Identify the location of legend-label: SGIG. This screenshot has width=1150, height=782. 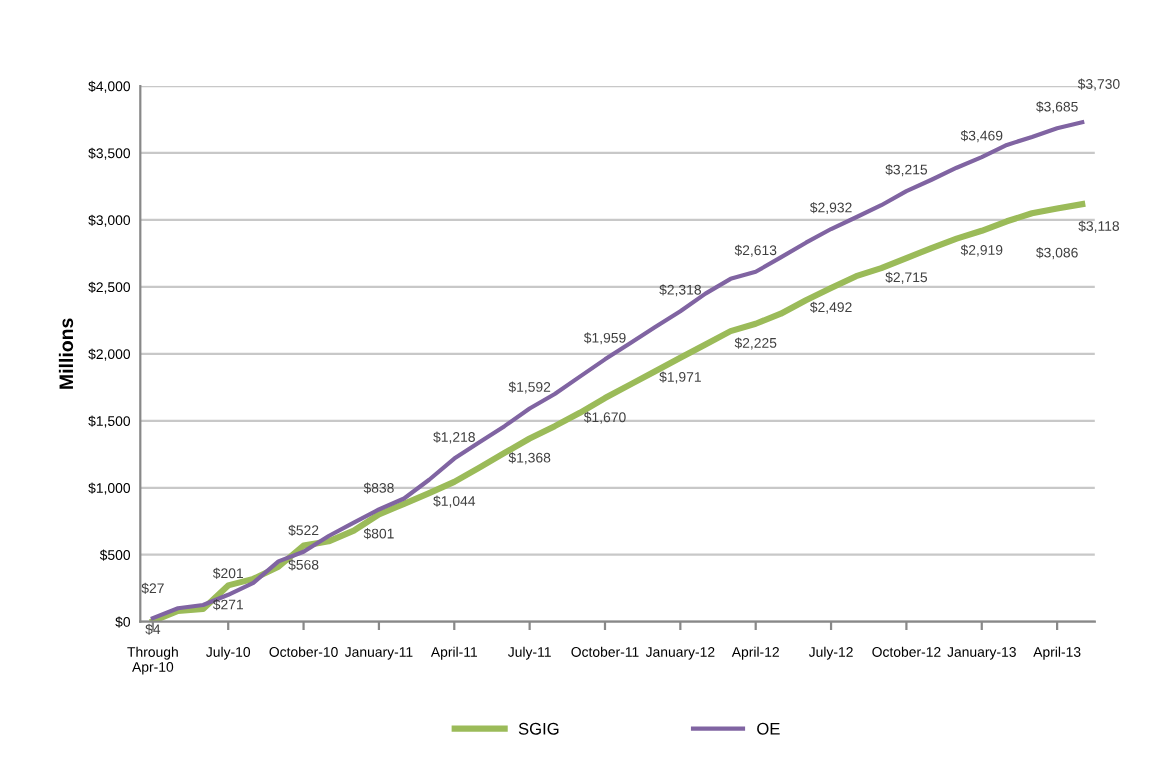
(538, 728).